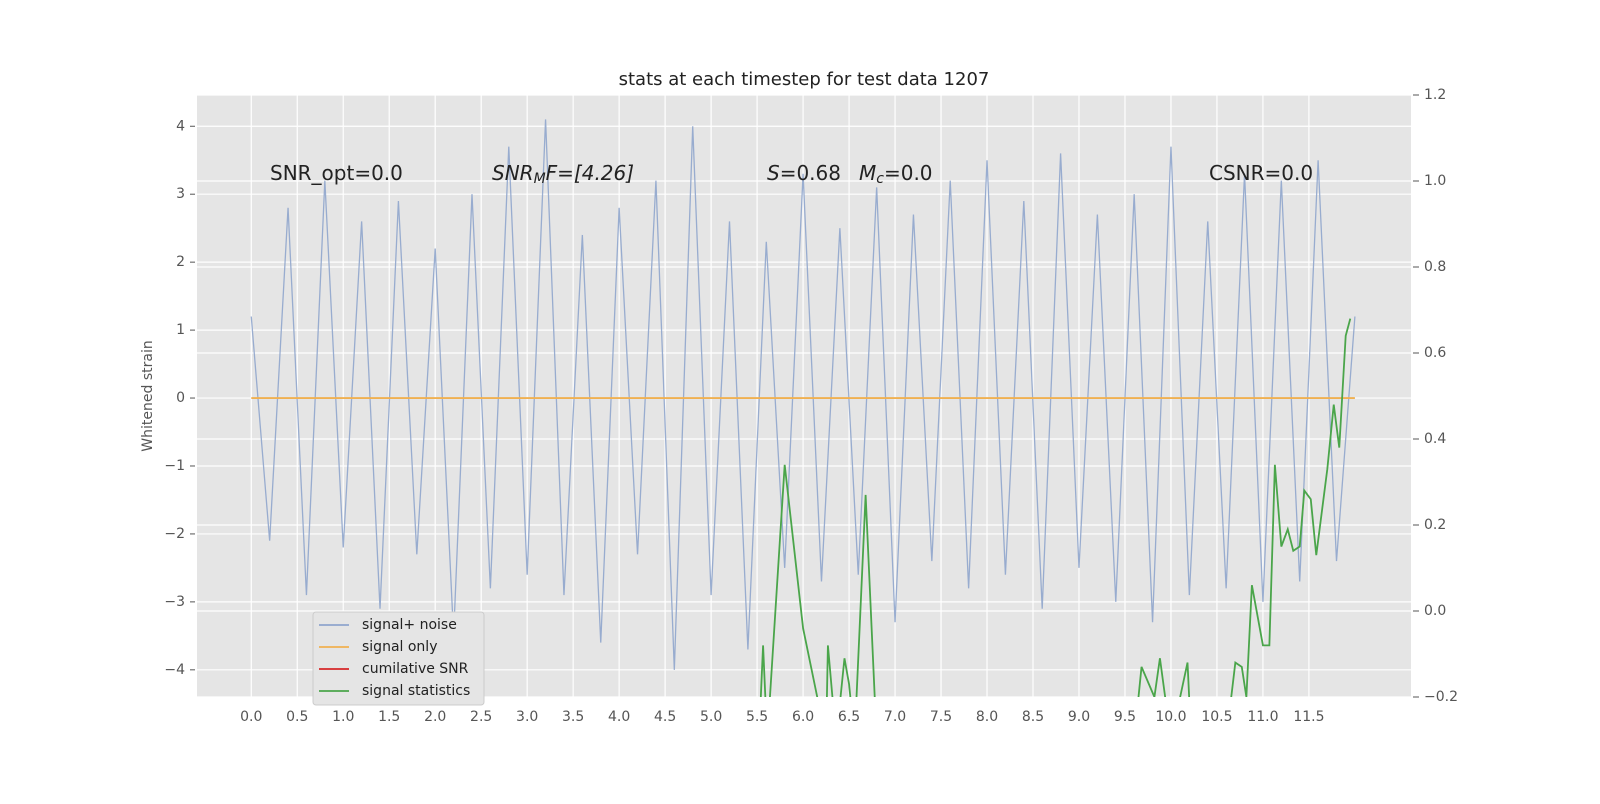 The width and height of the screenshot is (1600, 804). Describe the element at coordinates (180, 262) in the screenshot. I see `y-tick-label: 2` at that location.